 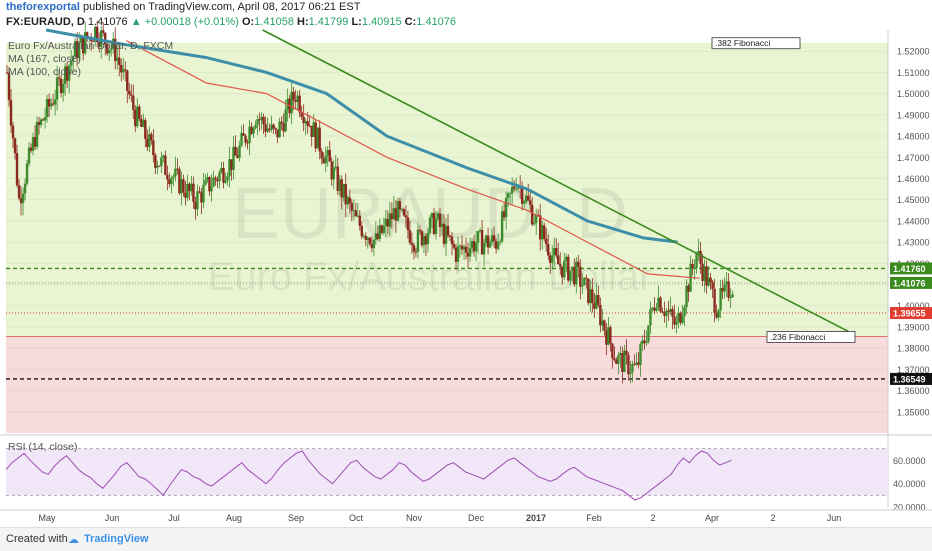 What do you see at coordinates (116, 539) in the screenshot?
I see `tradingview-brand: TradingView` at bounding box center [116, 539].